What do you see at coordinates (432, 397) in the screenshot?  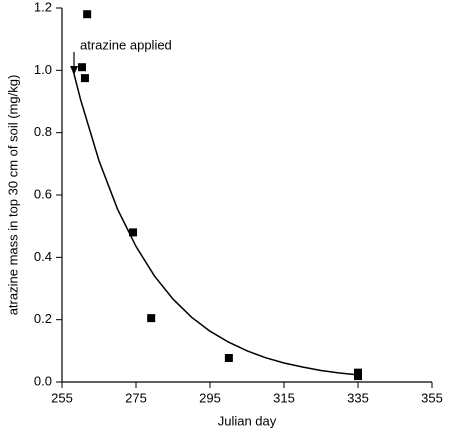 I see `x-tick-label: 355` at bounding box center [432, 397].